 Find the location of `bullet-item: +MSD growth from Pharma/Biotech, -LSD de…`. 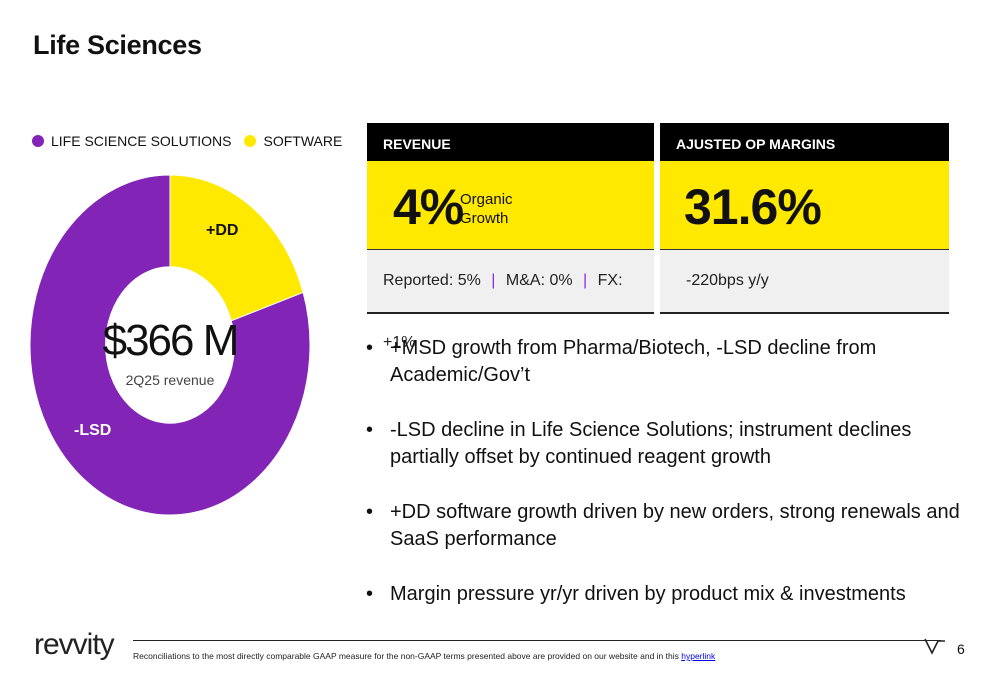

bullet-item: +MSD growth from Pharma/Biotech, -LSD de… is located at coordinates (666, 362).